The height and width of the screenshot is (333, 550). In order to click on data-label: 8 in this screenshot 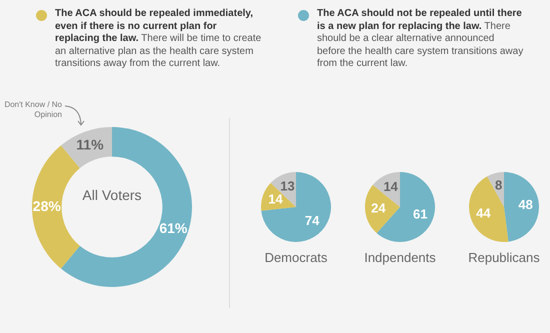, I will do `click(498, 185)`.